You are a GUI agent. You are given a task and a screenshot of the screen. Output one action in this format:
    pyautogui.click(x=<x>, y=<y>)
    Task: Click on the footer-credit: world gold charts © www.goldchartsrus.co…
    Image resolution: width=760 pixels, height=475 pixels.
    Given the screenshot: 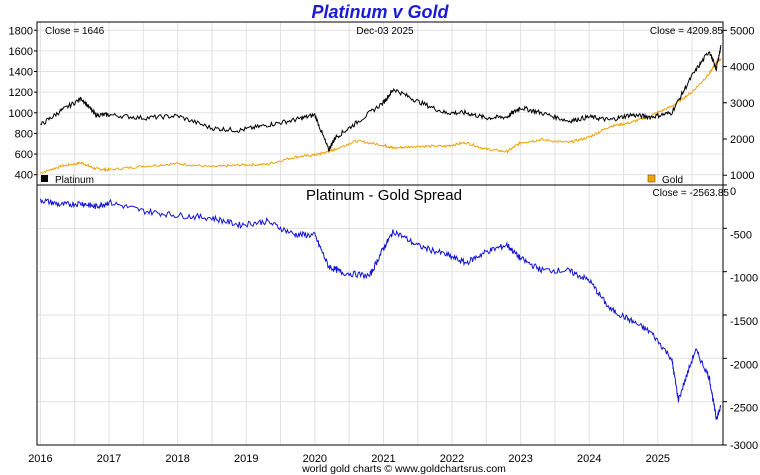 What is the action you would take?
    pyautogui.click(x=403, y=469)
    